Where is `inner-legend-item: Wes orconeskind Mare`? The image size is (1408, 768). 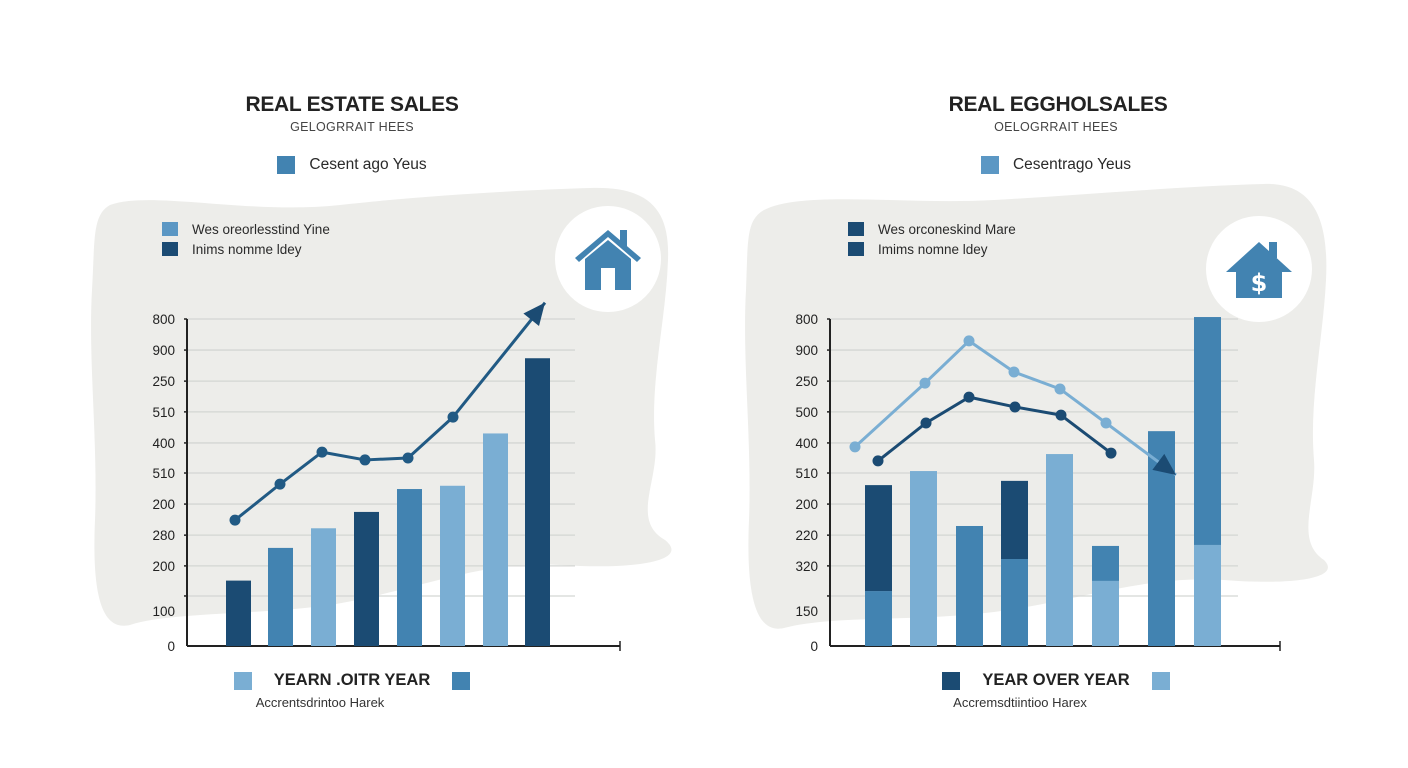 inner-legend-item: Wes orconeskind Mare is located at coordinates (932, 229).